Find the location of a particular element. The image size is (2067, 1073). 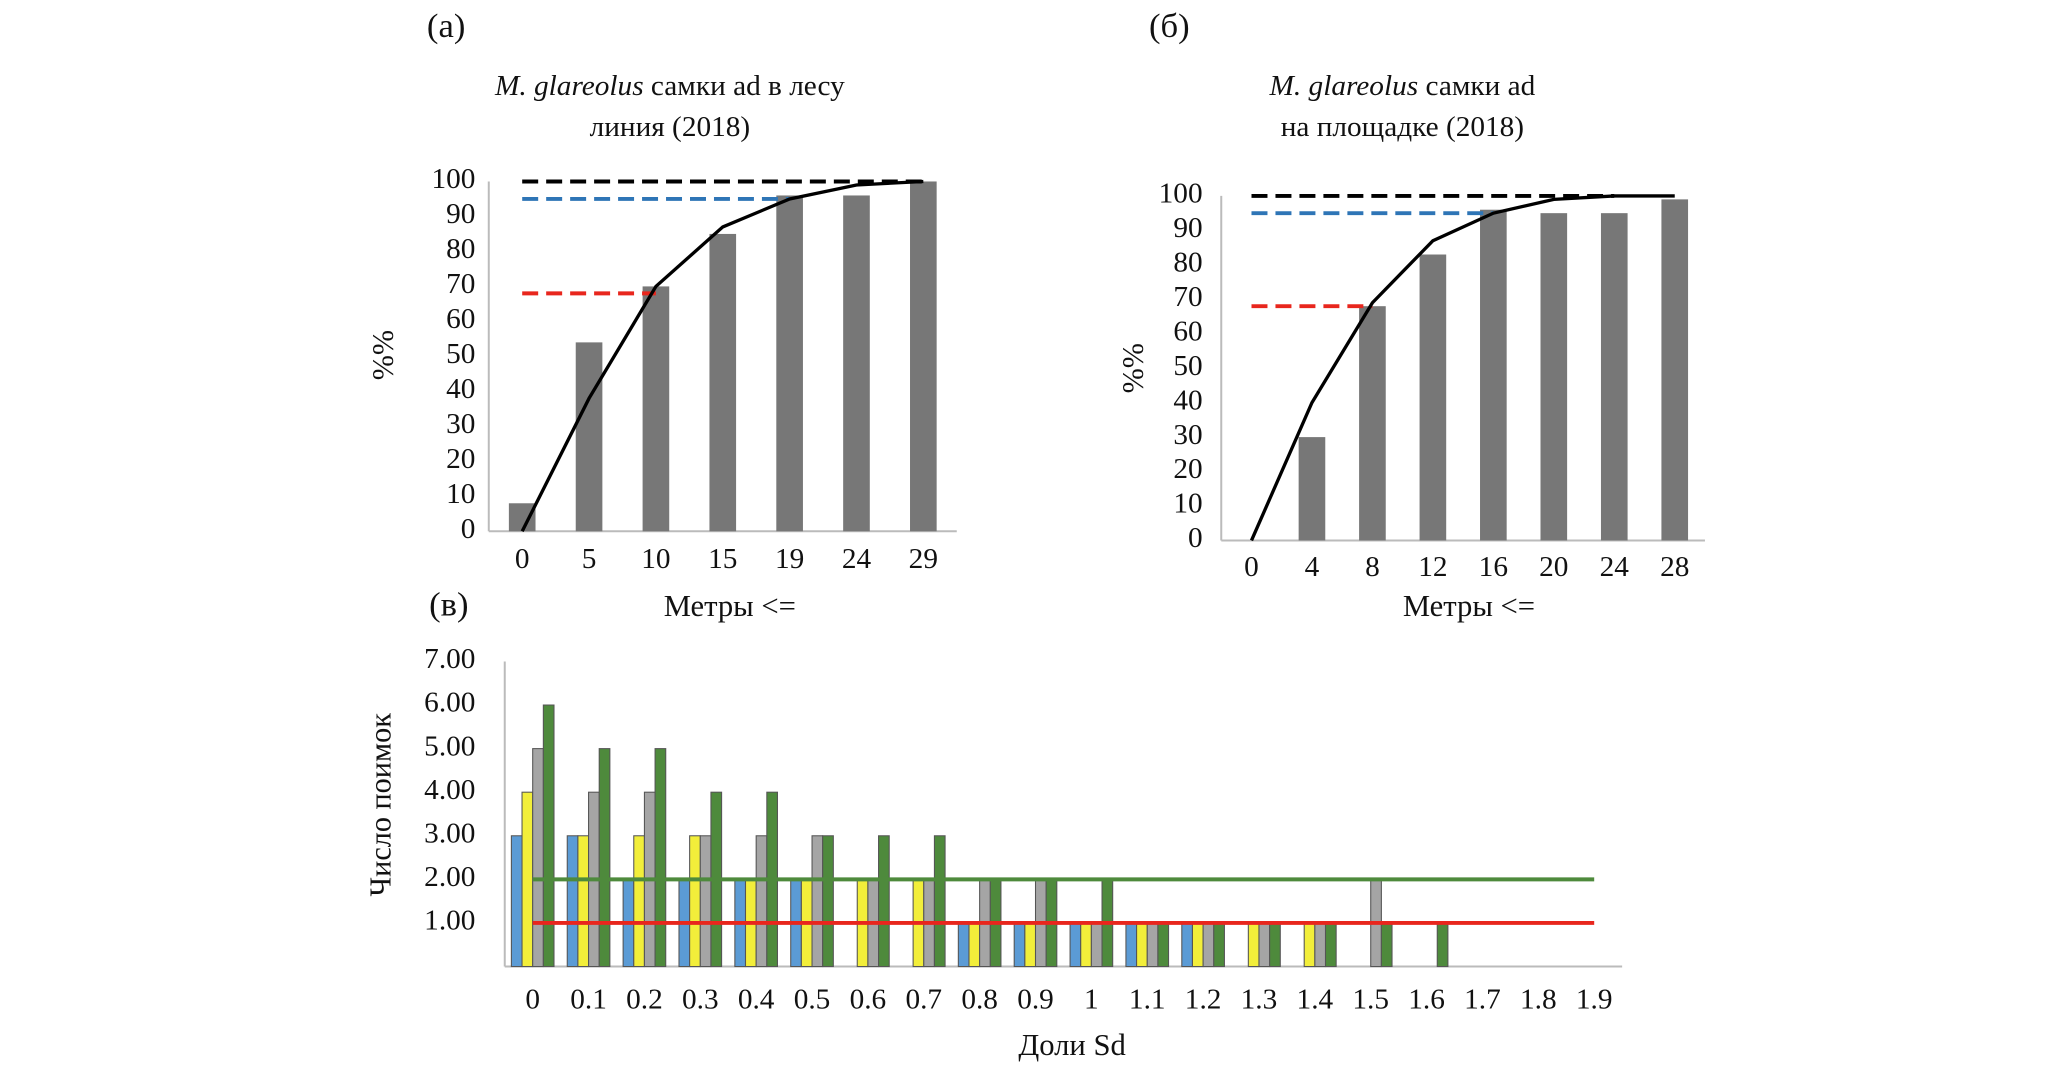

x-tick-label: 0.8 is located at coordinates (979, 1000).